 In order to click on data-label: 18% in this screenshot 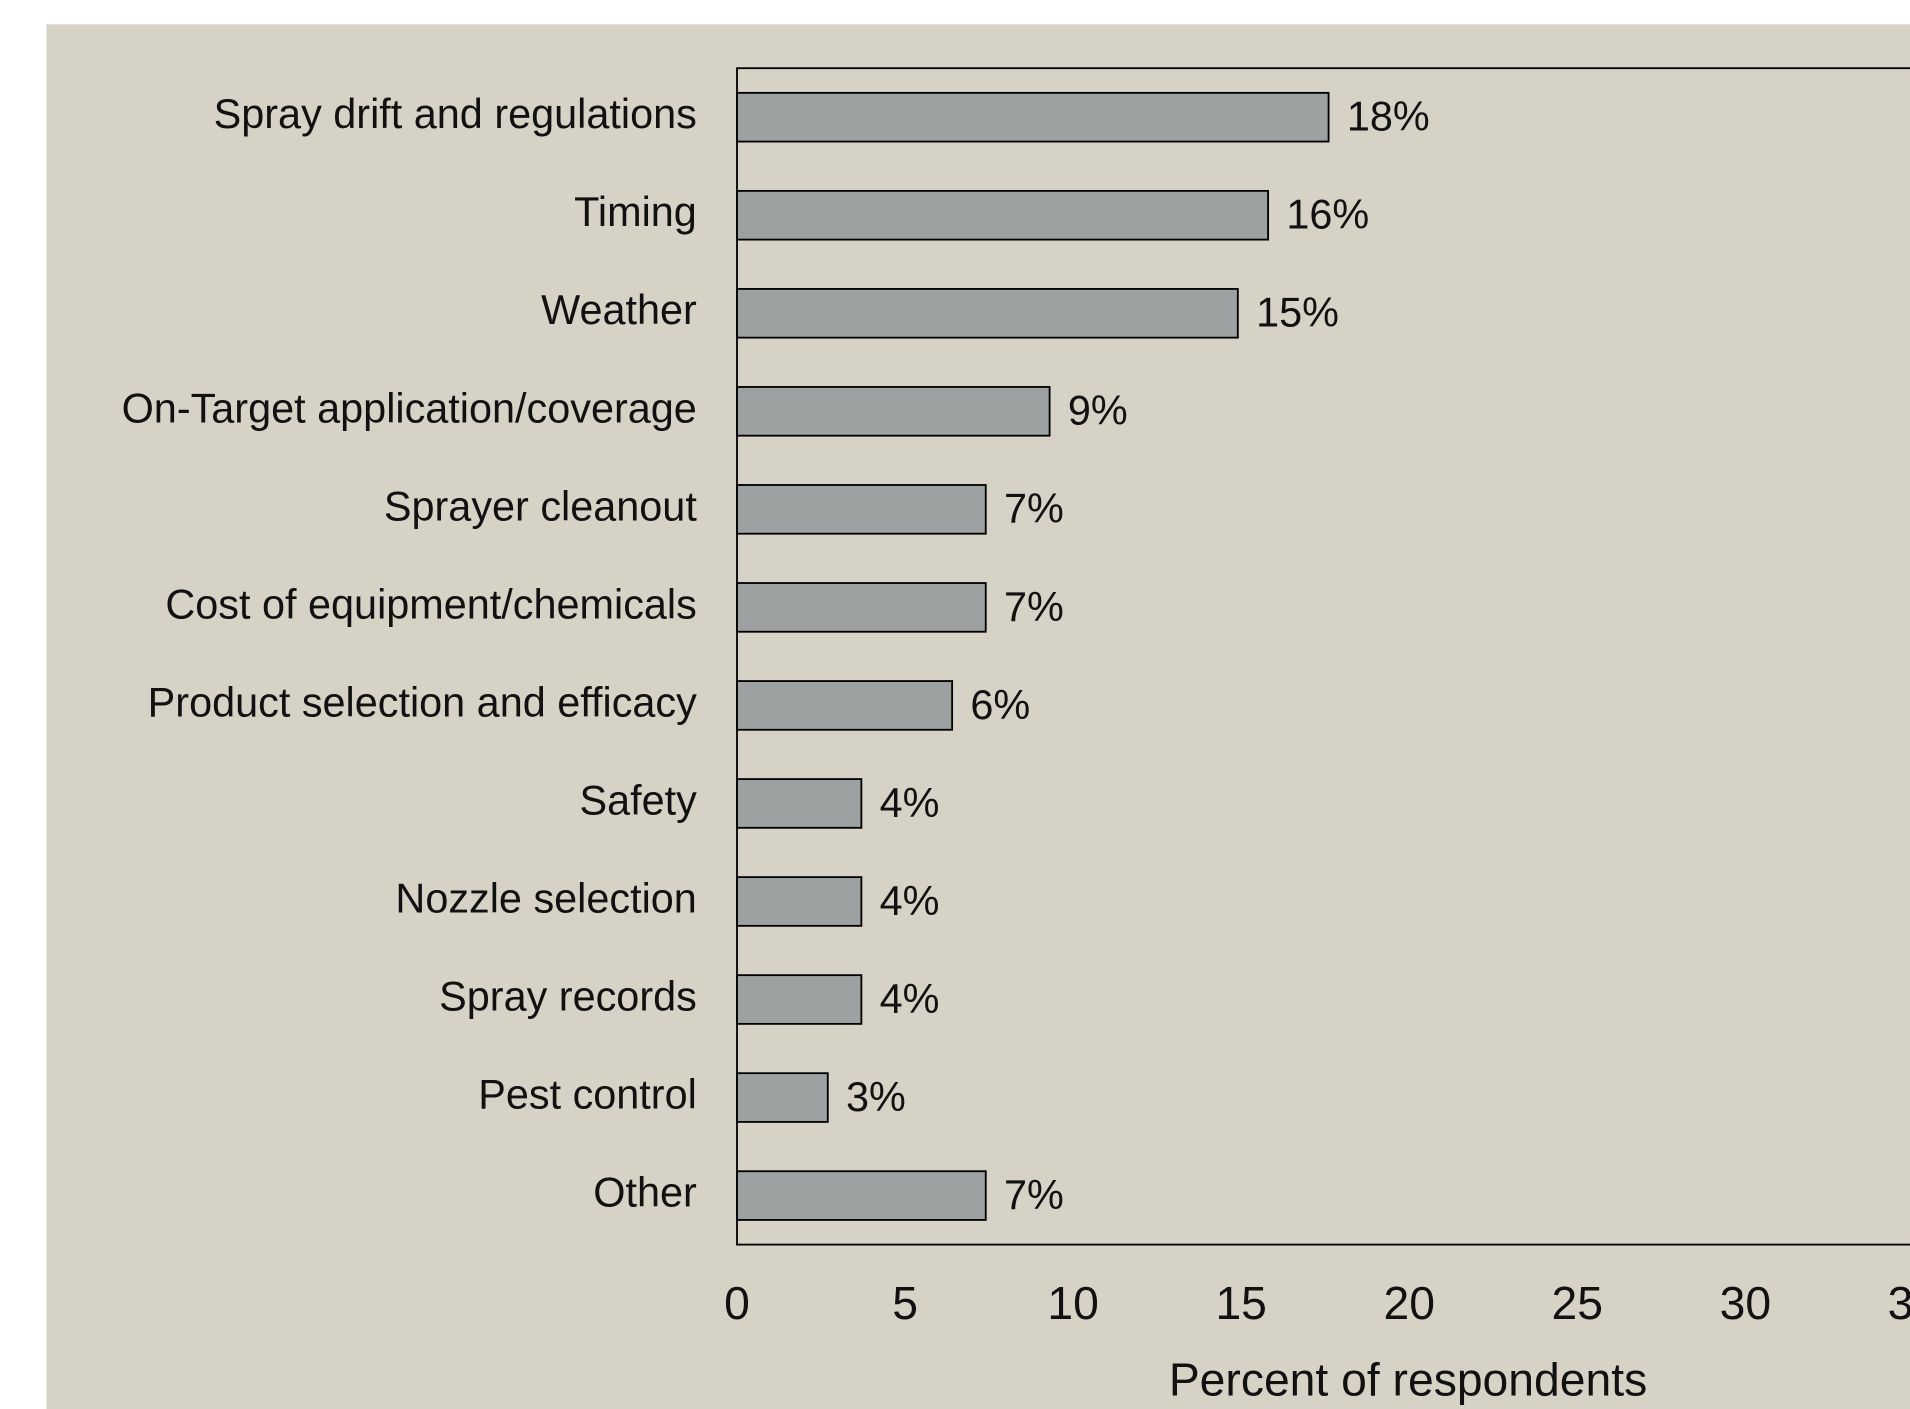, I will do `click(1388, 117)`.